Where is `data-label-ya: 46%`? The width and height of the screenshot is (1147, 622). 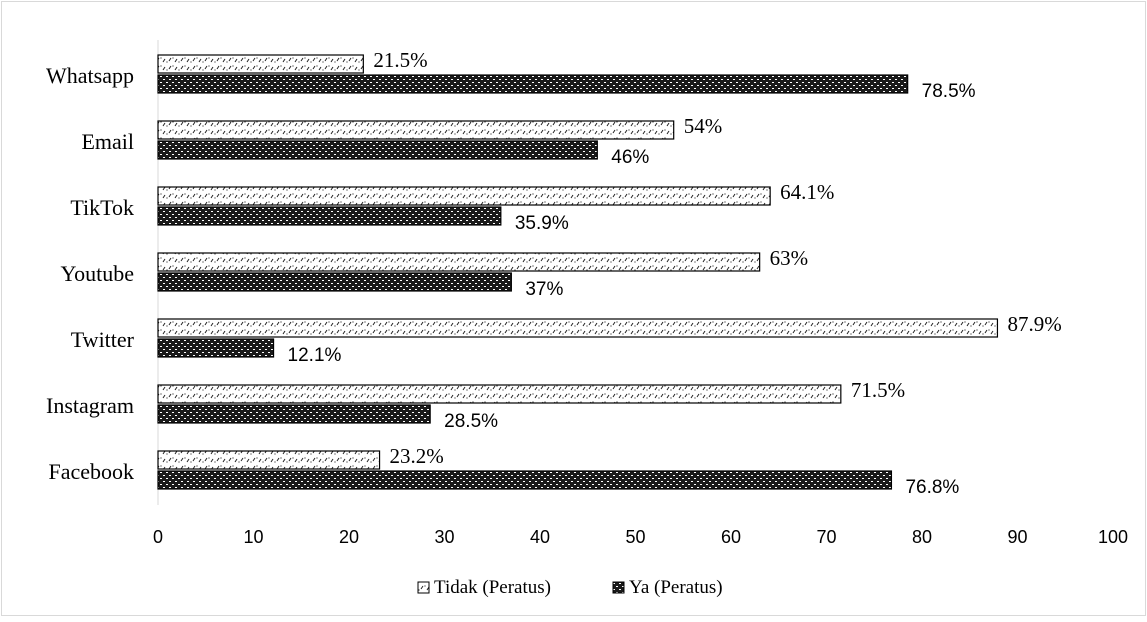 data-label-ya: 46% is located at coordinates (630, 157).